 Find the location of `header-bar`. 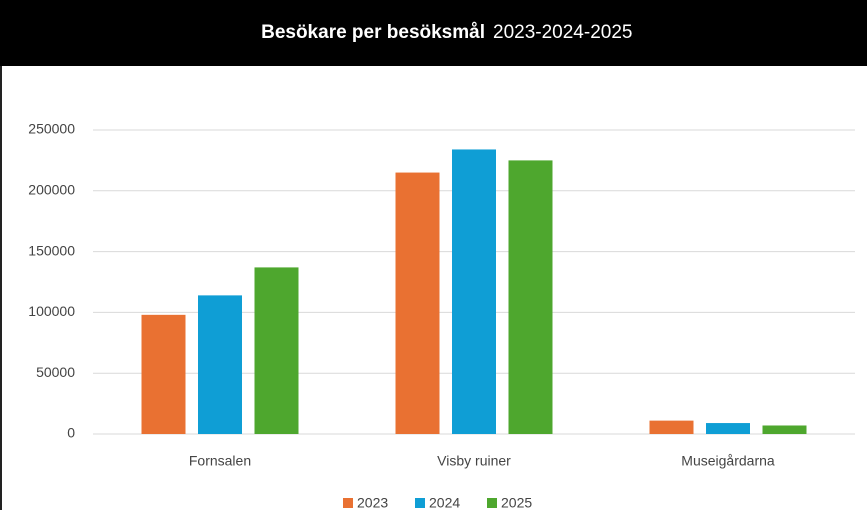

header-bar is located at coordinates (433, 33).